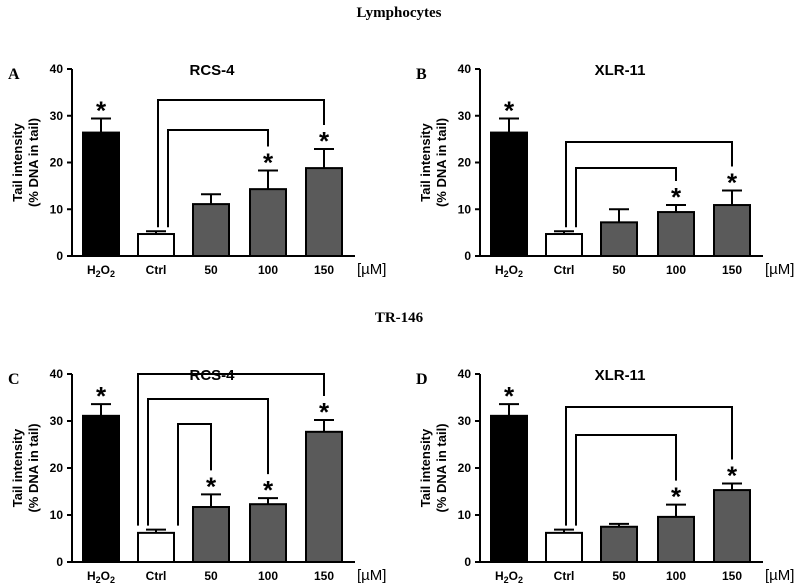  What do you see at coordinates (14, 74) in the screenshot?
I see `panel-letter: A` at bounding box center [14, 74].